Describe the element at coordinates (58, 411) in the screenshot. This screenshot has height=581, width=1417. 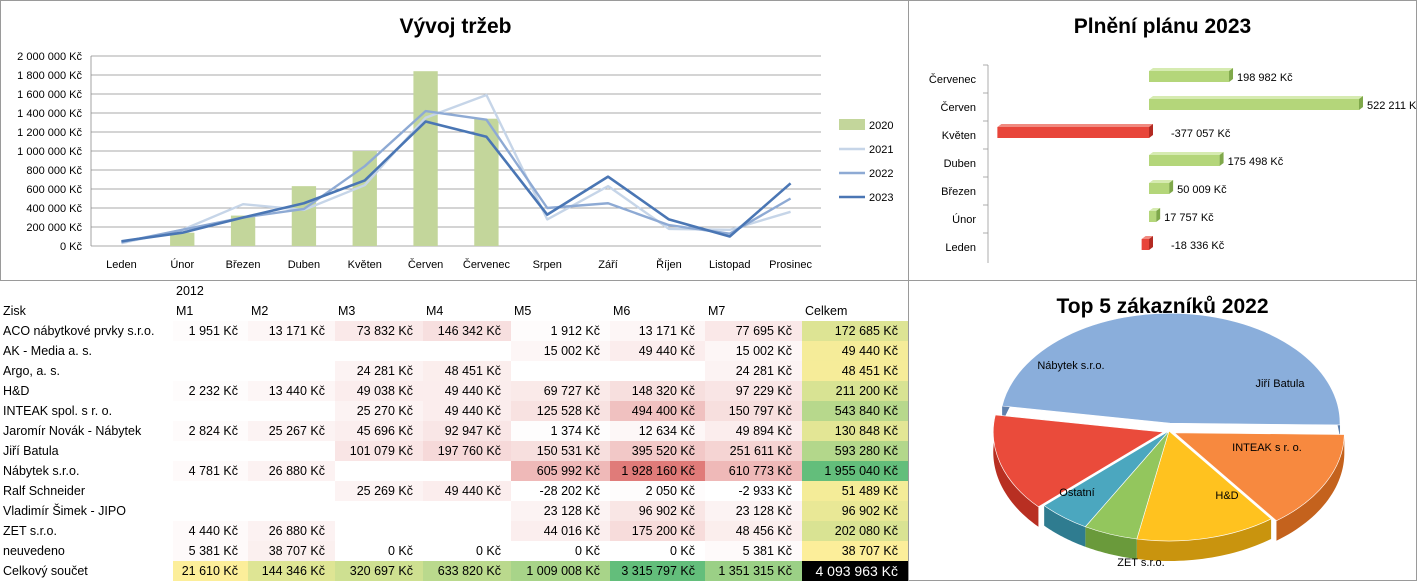
I see `row-label: INTEAK spol. s r. o.` at that location.